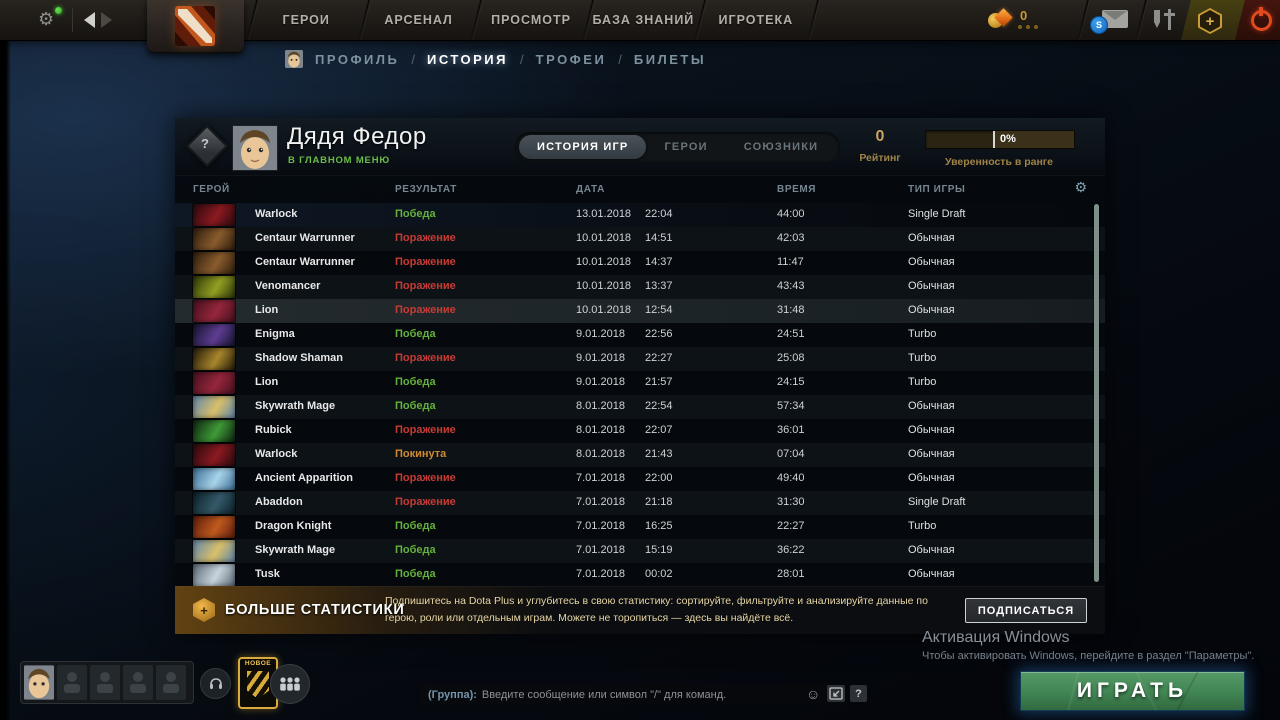 This screenshot has width=1280, height=720. What do you see at coordinates (357, 59) in the screenshot?
I see `breadcrumb-item: ПРОФИЛЬ` at bounding box center [357, 59].